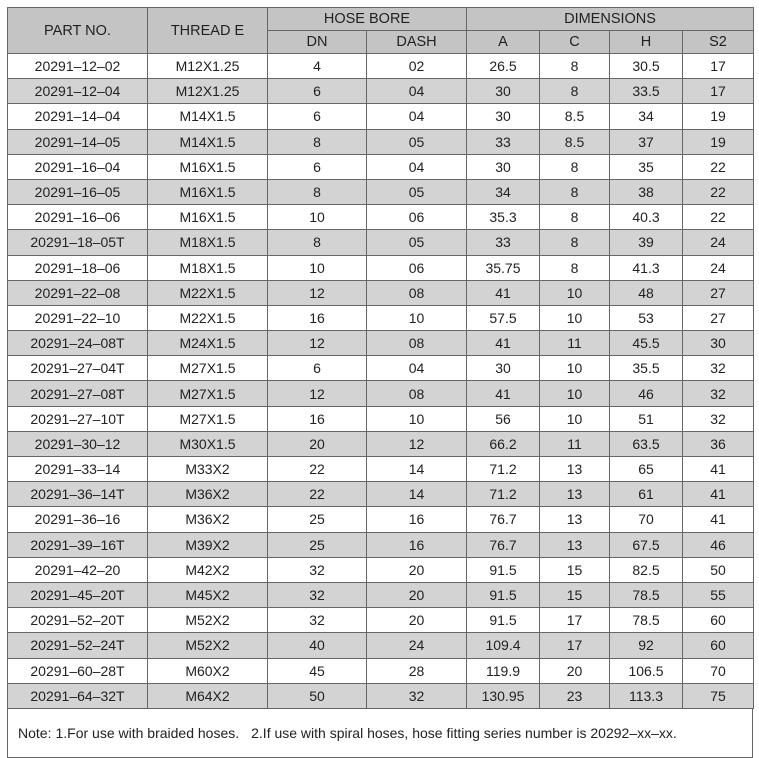  I want to click on table-cell: 20291–60–28T, so click(77, 670).